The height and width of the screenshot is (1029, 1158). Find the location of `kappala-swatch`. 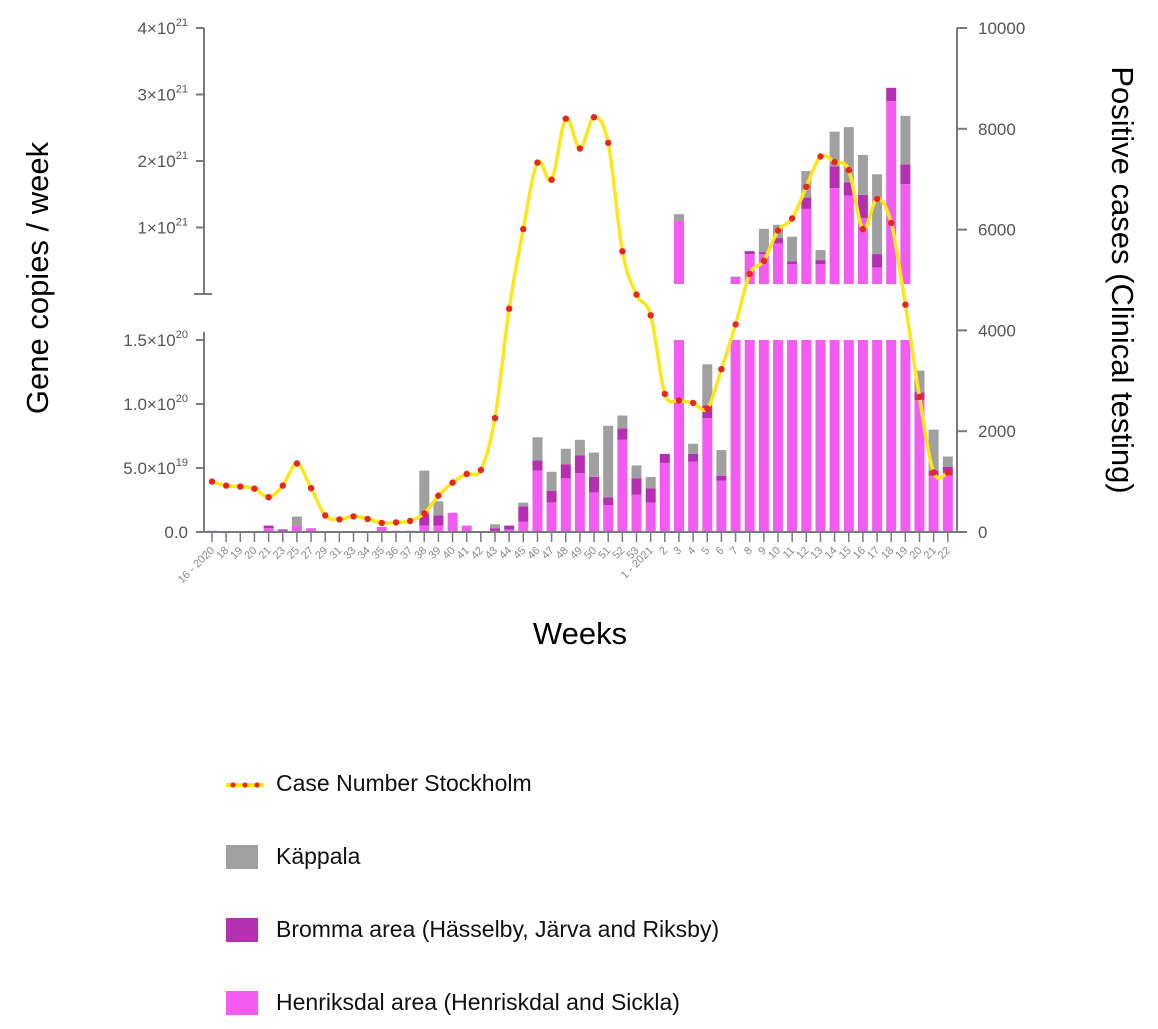

kappala-swatch is located at coordinates (242, 857).